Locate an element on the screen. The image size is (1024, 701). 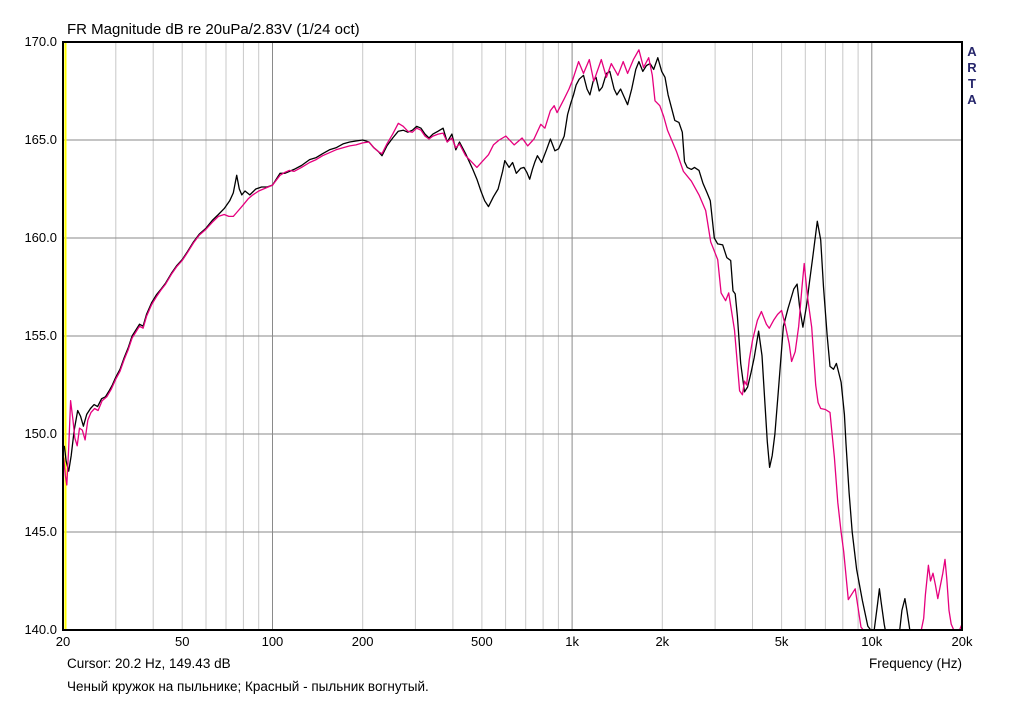
x-tick-label: 10k is located at coordinates (872, 641).